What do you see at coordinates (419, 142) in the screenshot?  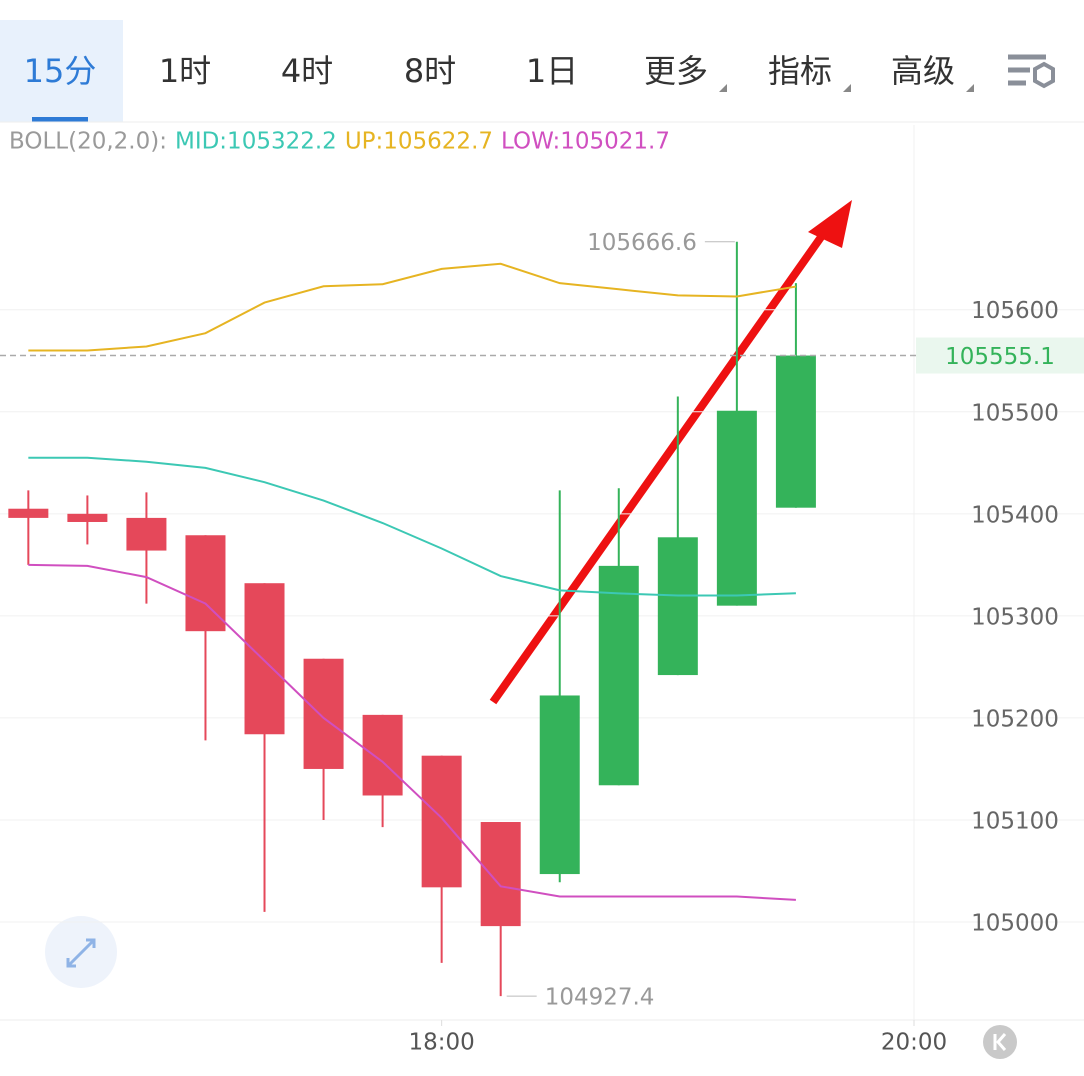 I see `legend-label: UP:105622.7` at bounding box center [419, 142].